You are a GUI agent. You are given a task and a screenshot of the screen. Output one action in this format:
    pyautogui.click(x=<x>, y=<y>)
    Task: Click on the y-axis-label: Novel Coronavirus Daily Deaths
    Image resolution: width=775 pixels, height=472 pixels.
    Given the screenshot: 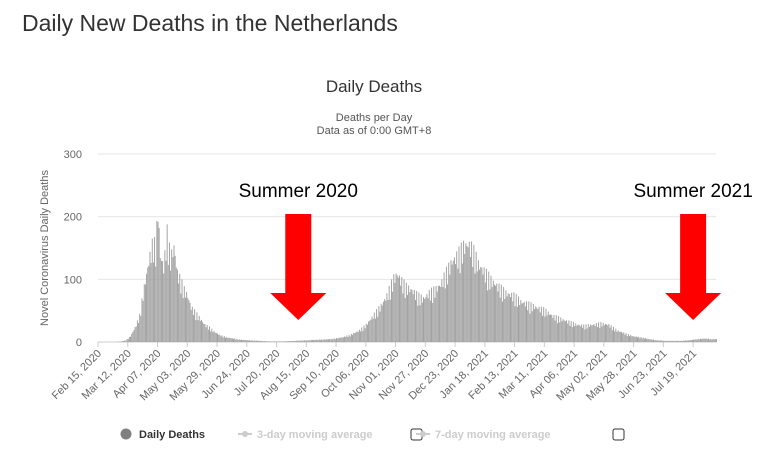 What is the action you would take?
    pyautogui.click(x=45, y=248)
    